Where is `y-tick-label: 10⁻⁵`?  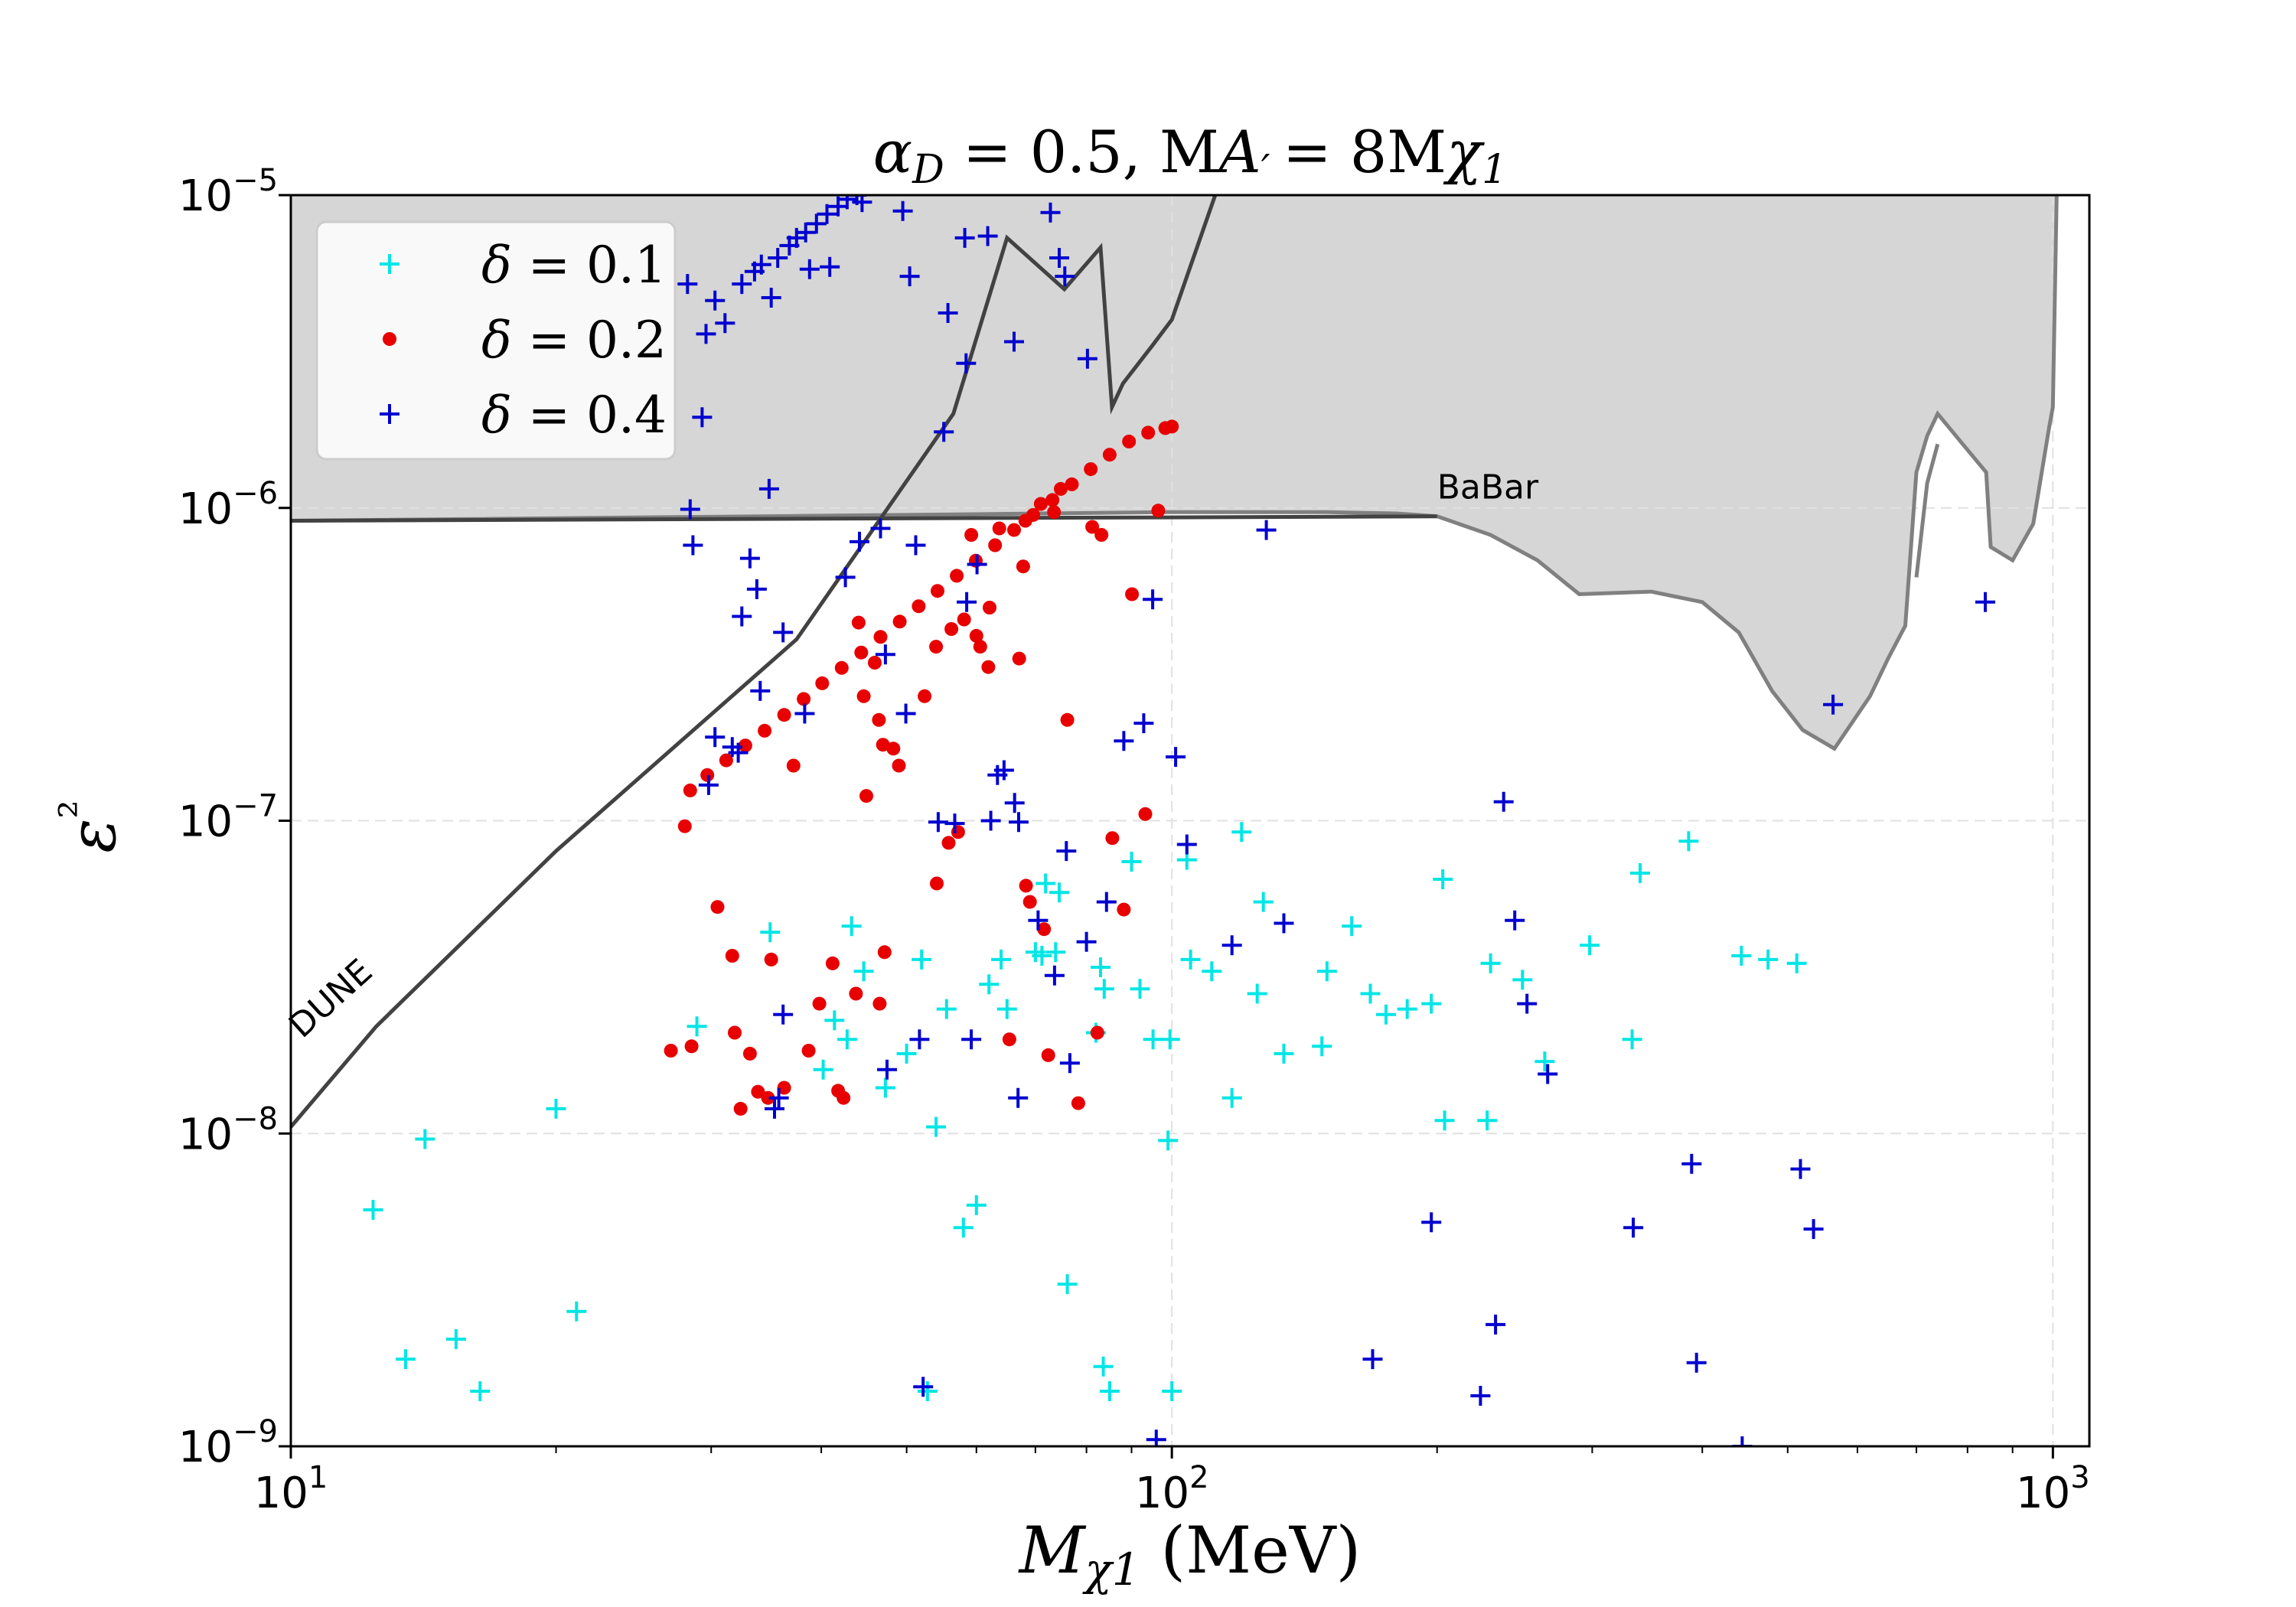
y-tick-label: 10⁻⁵ is located at coordinates (228, 192).